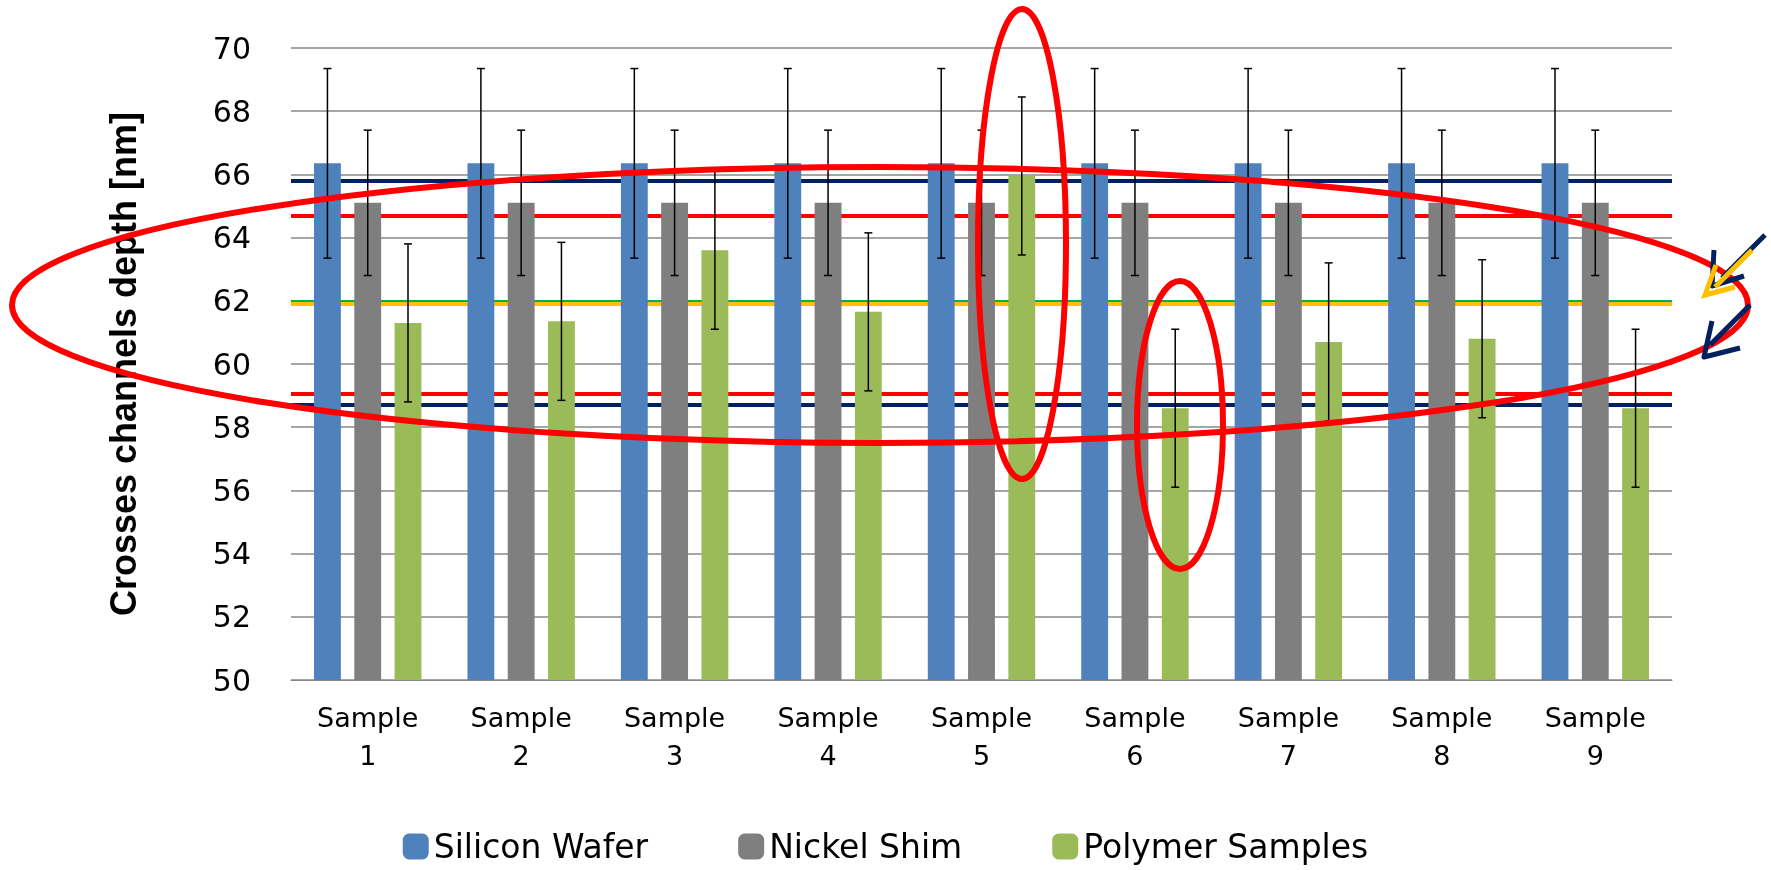  What do you see at coordinates (866, 846) in the screenshot?
I see `legend-label: Nickel Shim` at bounding box center [866, 846].